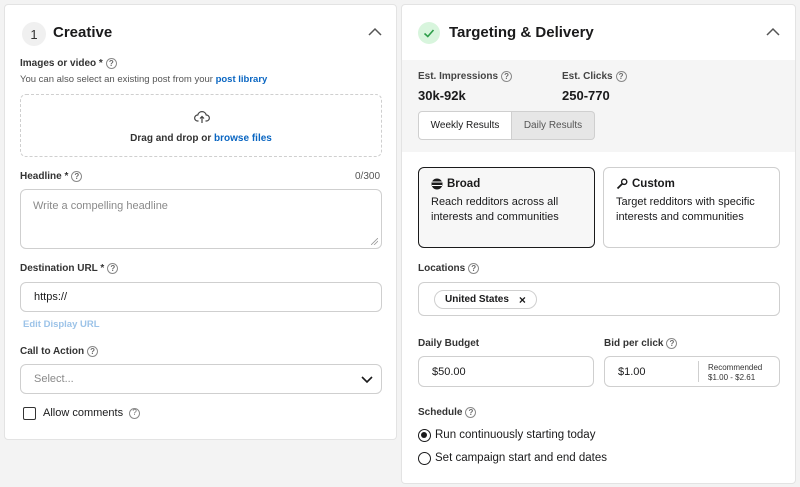 This screenshot has height=487, width=800. What do you see at coordinates (506, 371) in the screenshot?
I see `daily-budget-input: $50.00` at bounding box center [506, 371].